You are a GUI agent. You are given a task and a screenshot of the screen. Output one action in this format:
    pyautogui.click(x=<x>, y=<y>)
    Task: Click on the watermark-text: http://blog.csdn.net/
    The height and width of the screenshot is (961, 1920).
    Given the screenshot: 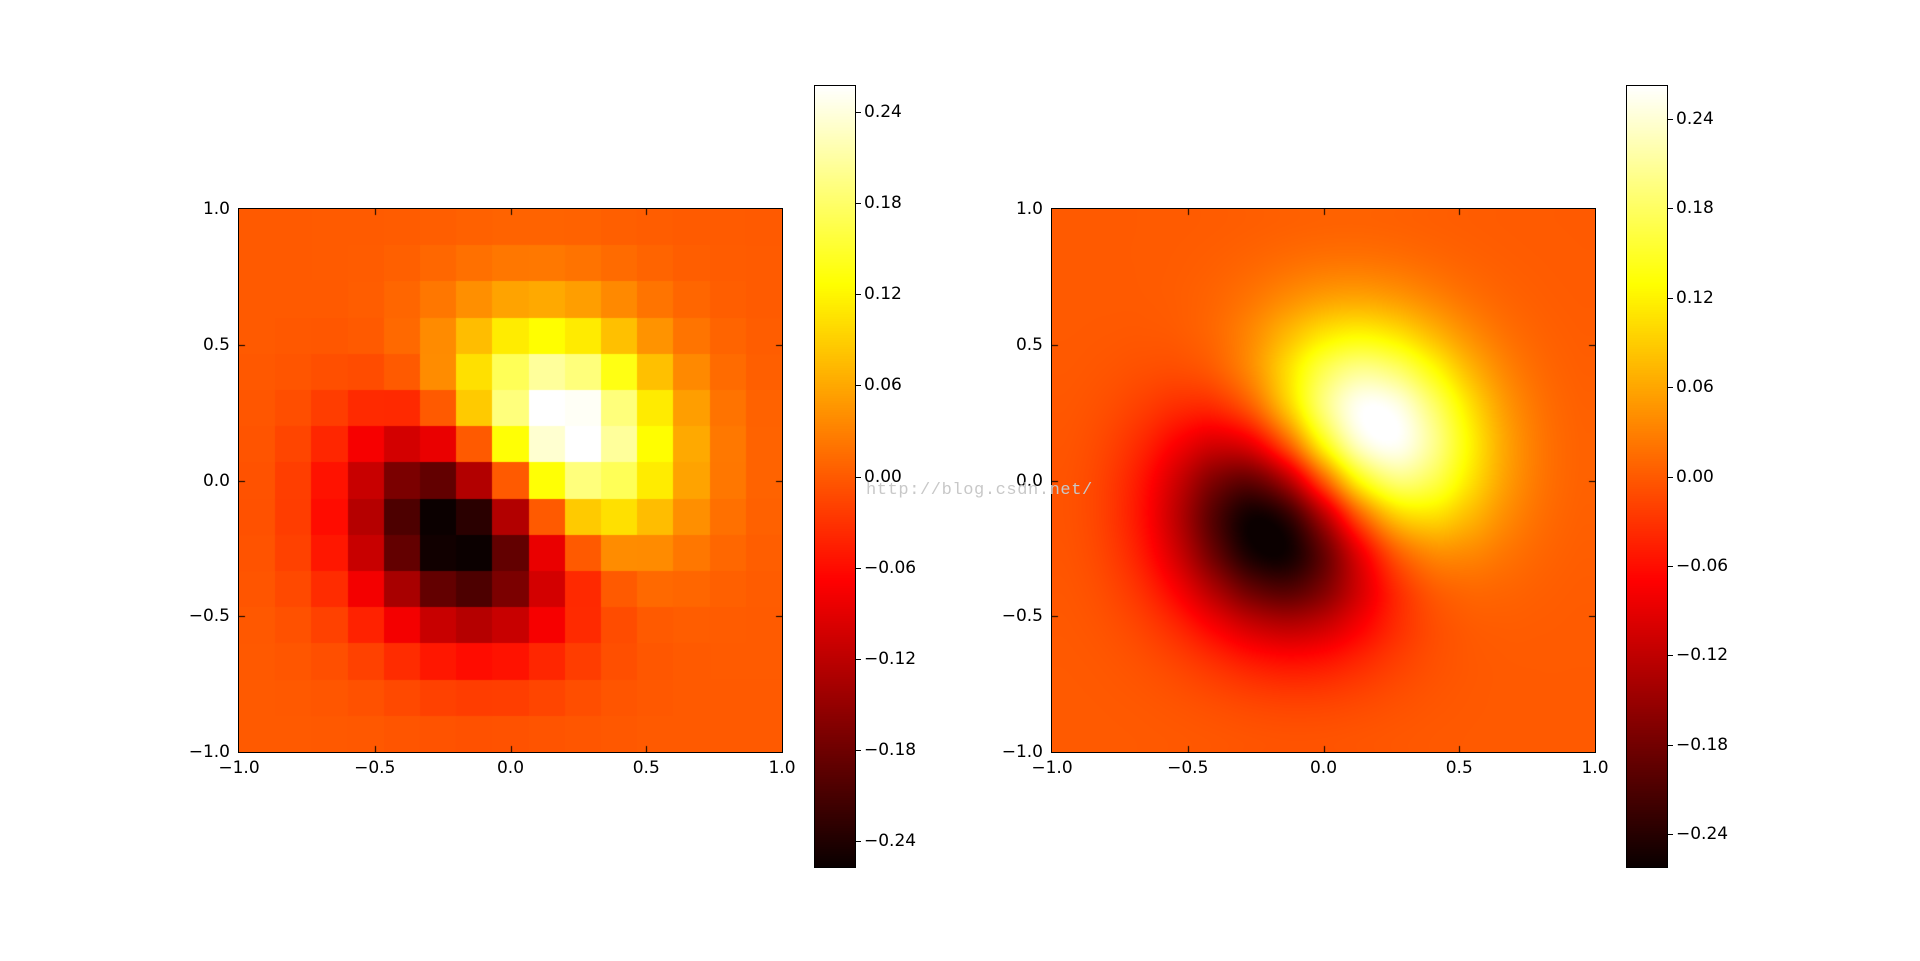 What is the action you would take?
    pyautogui.click(x=979, y=490)
    